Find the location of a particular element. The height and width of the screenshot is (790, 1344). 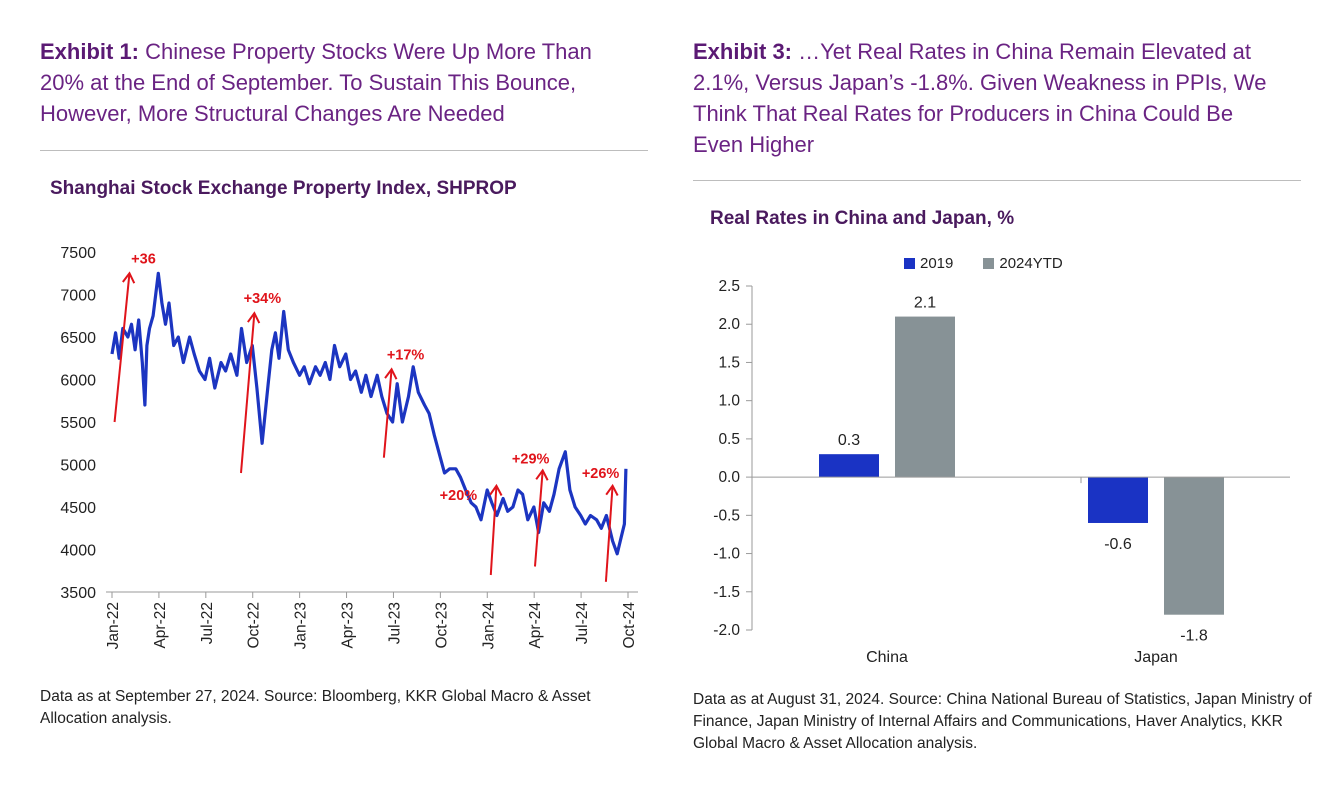

line-x-tick-label: Jan-24 is located at coordinates (488, 626).